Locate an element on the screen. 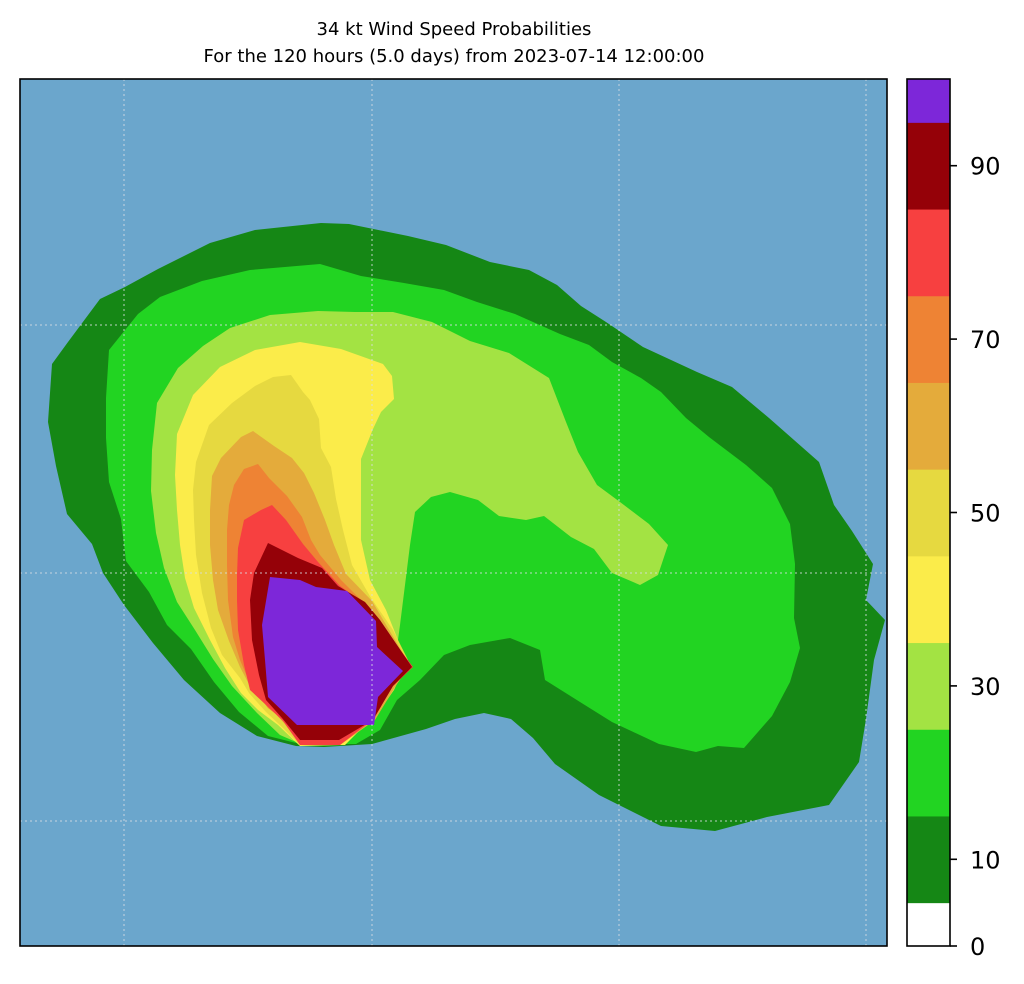 The image size is (1024, 984). colorbar-tick-label-5: 90 is located at coordinates (985, 167).